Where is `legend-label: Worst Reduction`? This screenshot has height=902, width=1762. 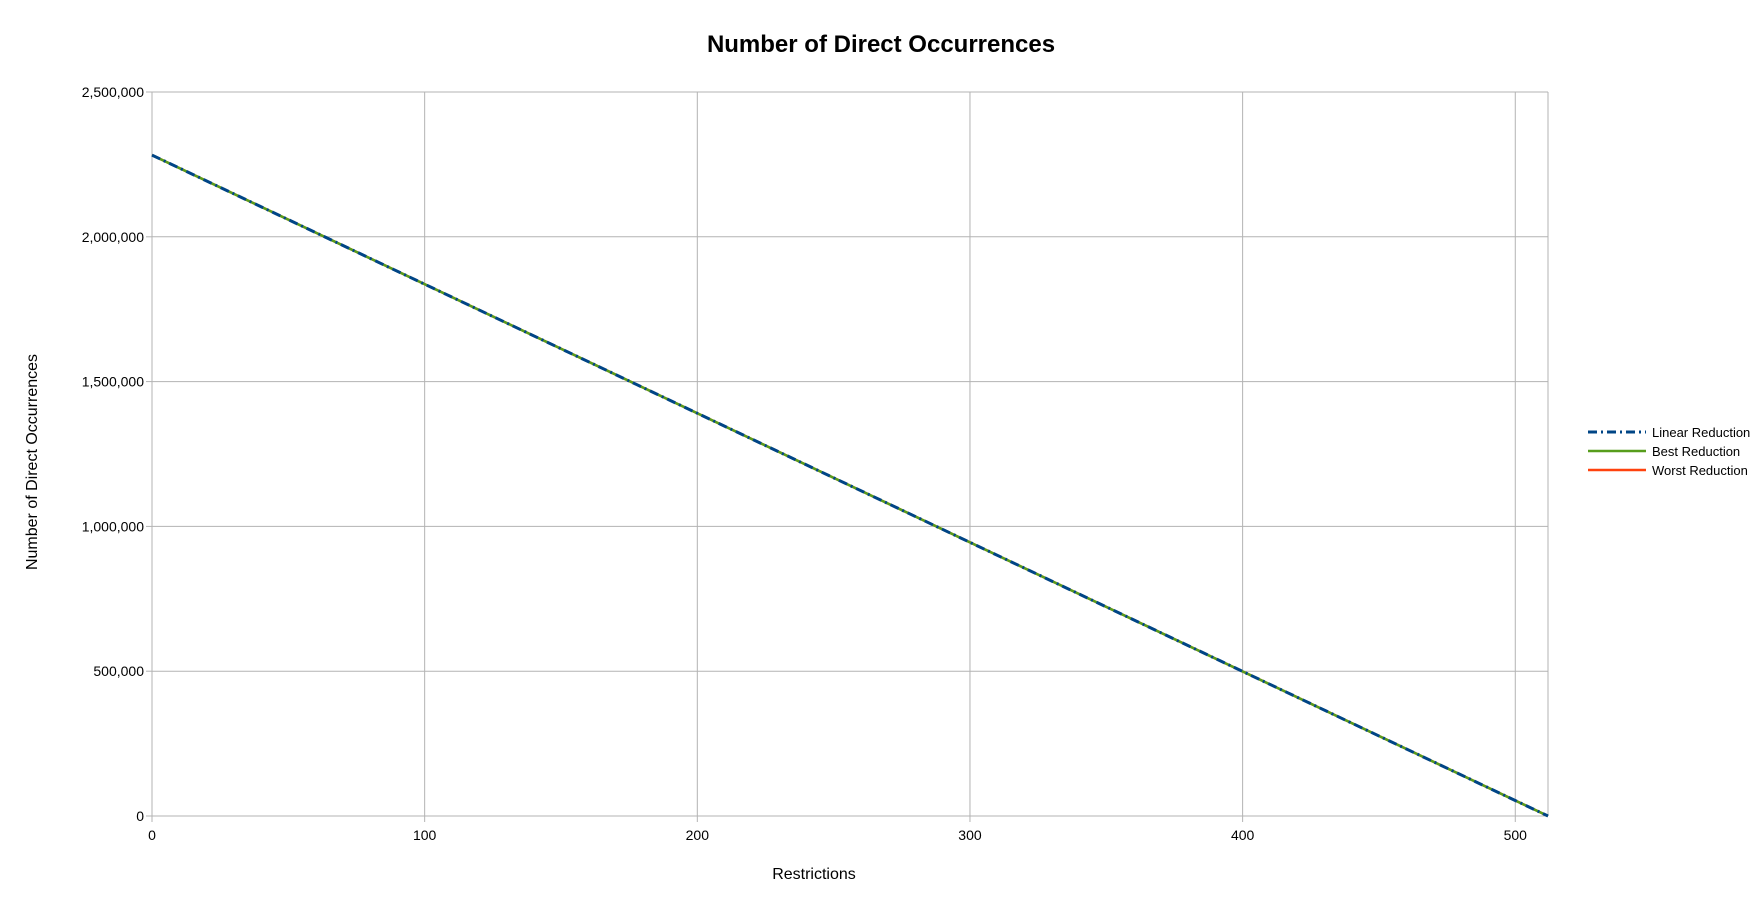
legend-label: Worst Reduction is located at coordinates (1700, 470).